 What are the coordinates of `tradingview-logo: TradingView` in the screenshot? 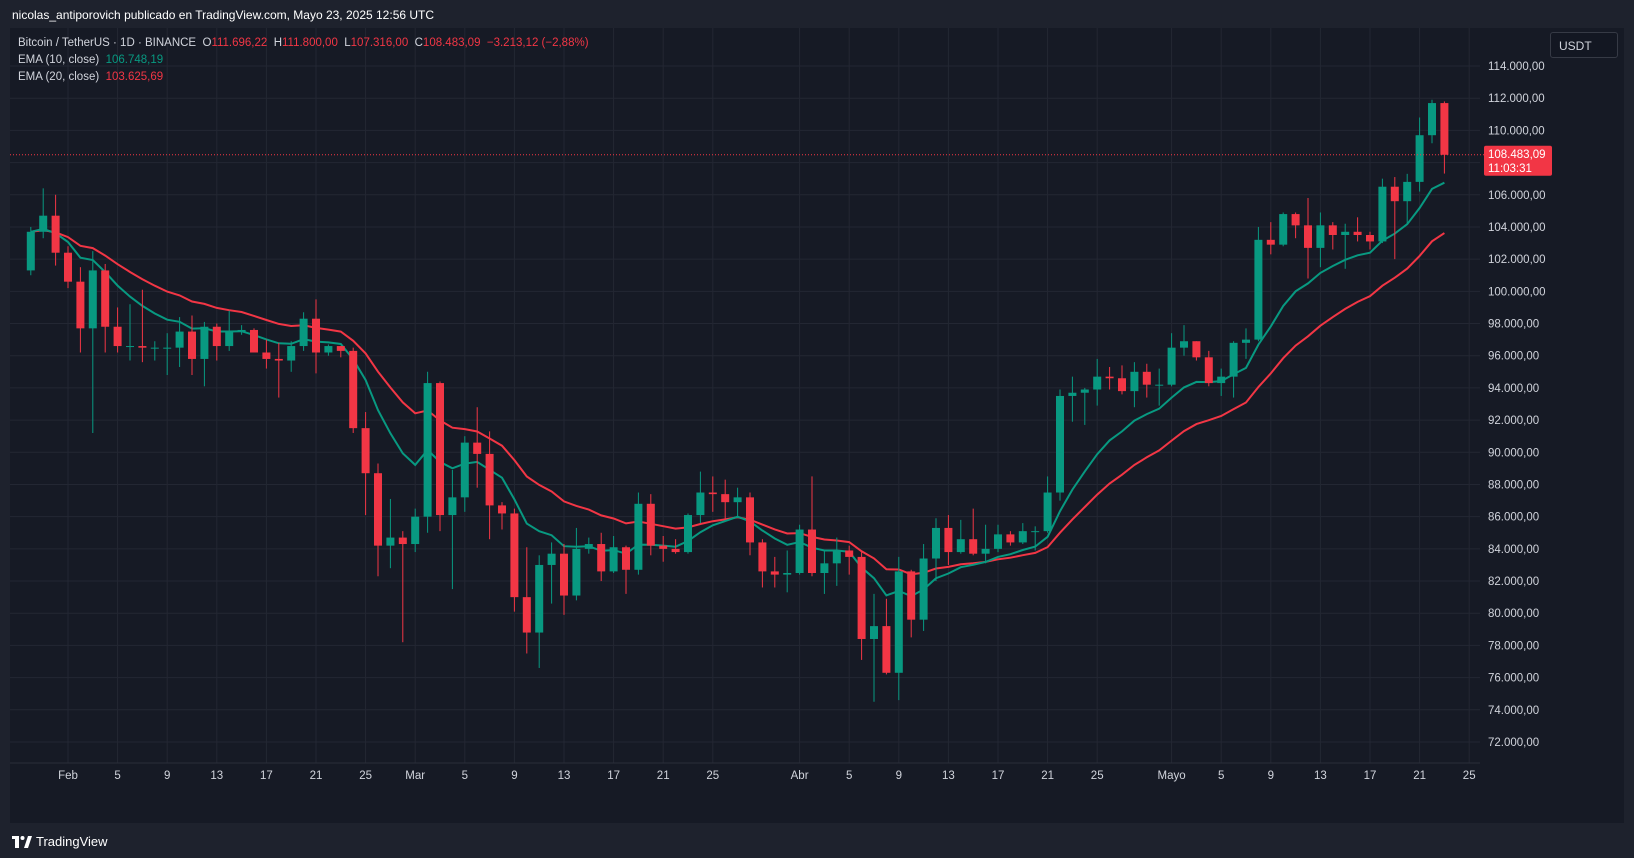 It's located at (60, 841).